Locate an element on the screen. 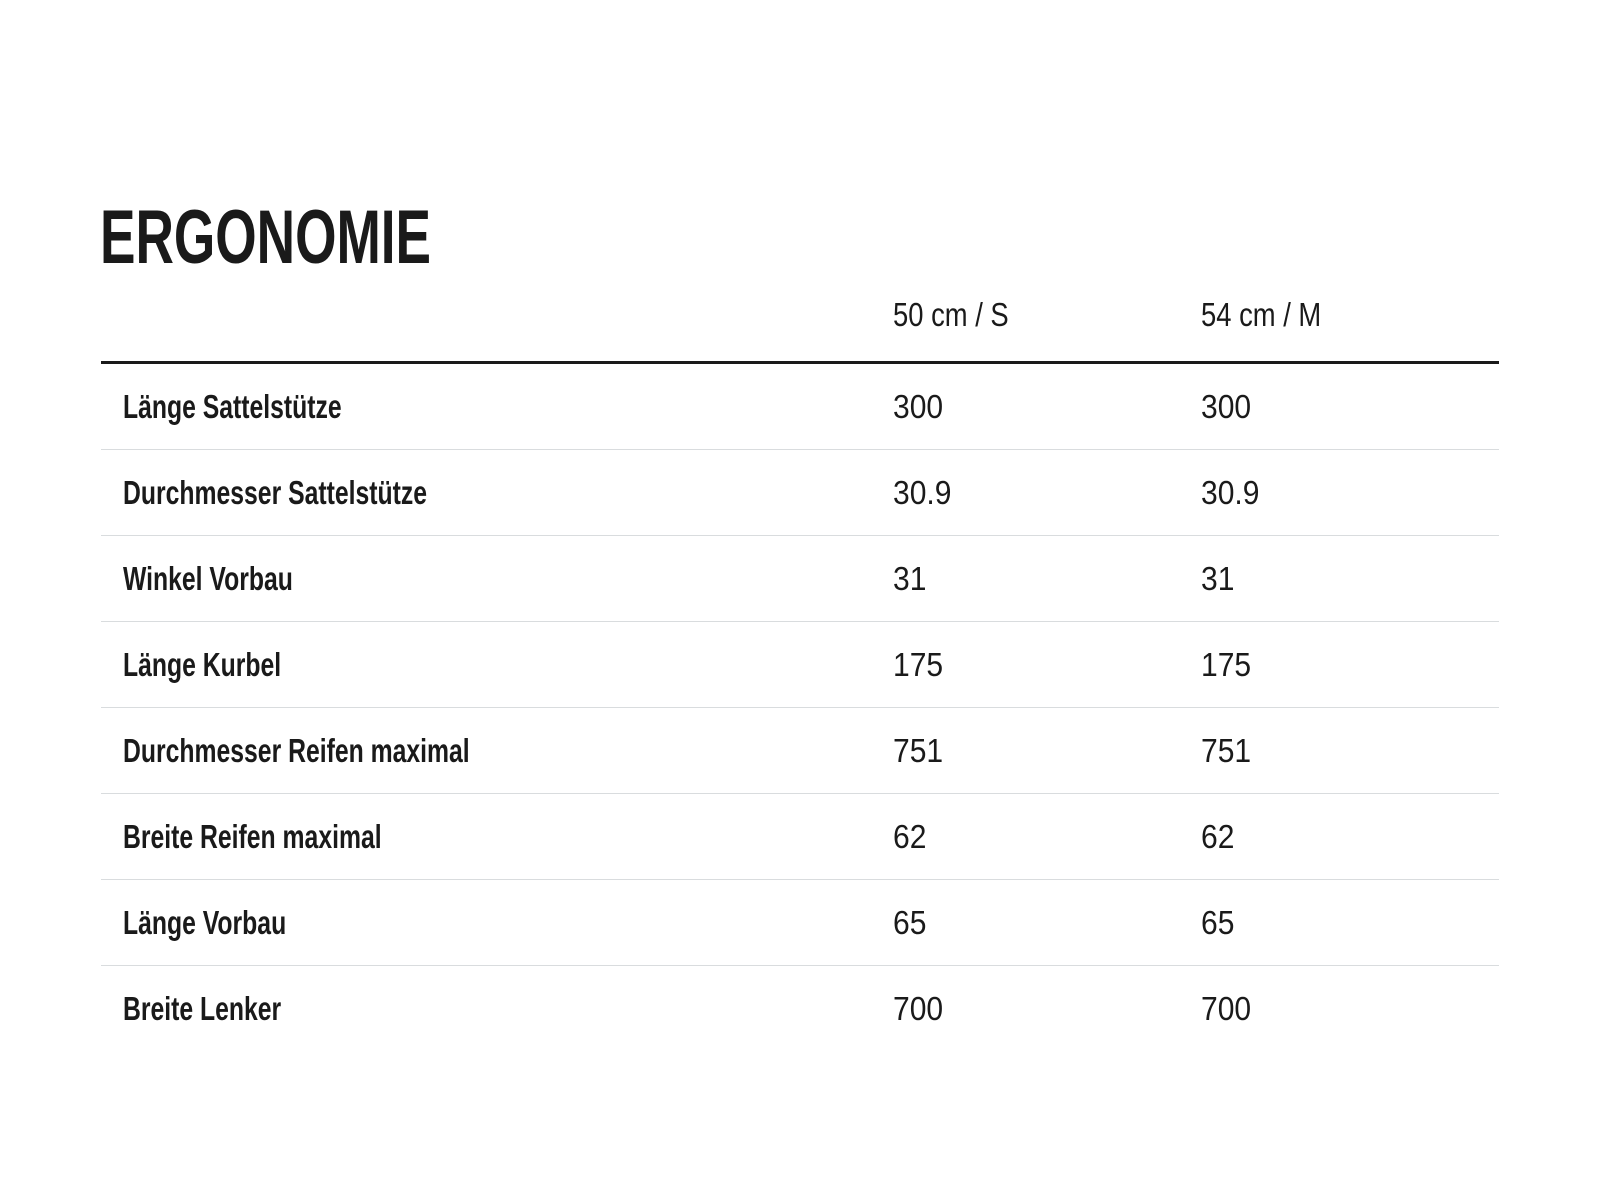  page-title: ERGONOMIE is located at coordinates (266, 237).